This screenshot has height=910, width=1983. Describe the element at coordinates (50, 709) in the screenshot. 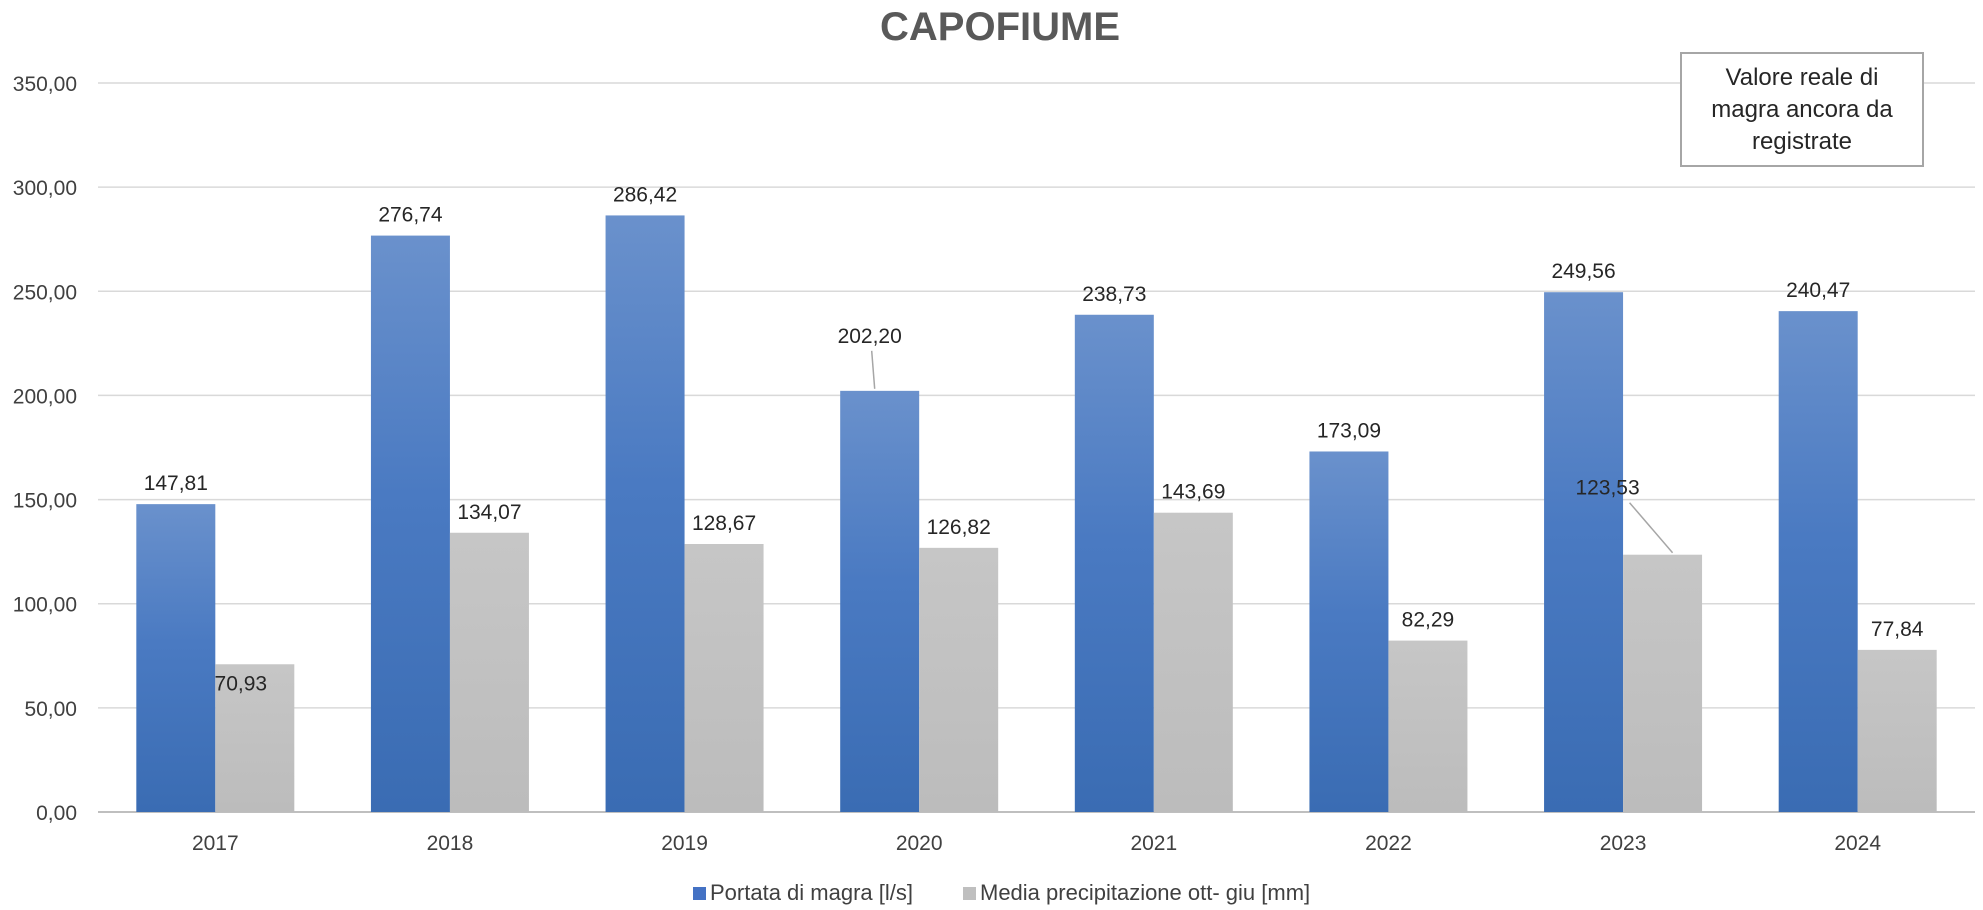

I see `y-tick-label: 50,00` at that location.